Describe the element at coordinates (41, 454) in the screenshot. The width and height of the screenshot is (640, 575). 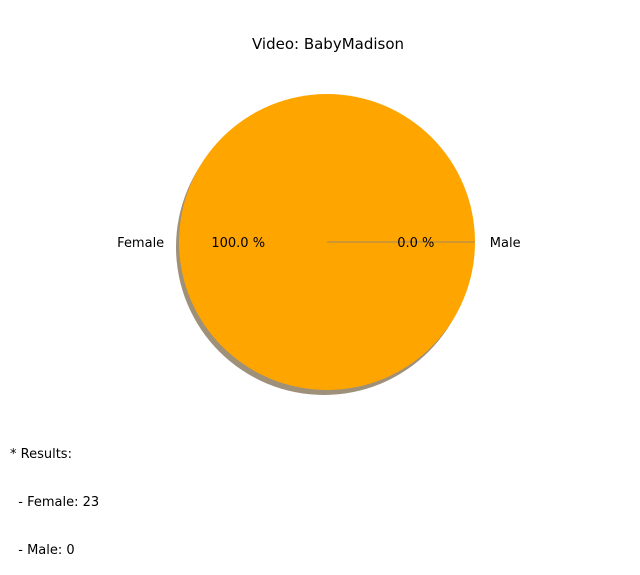
I see `results-heading: * Results:` at that location.